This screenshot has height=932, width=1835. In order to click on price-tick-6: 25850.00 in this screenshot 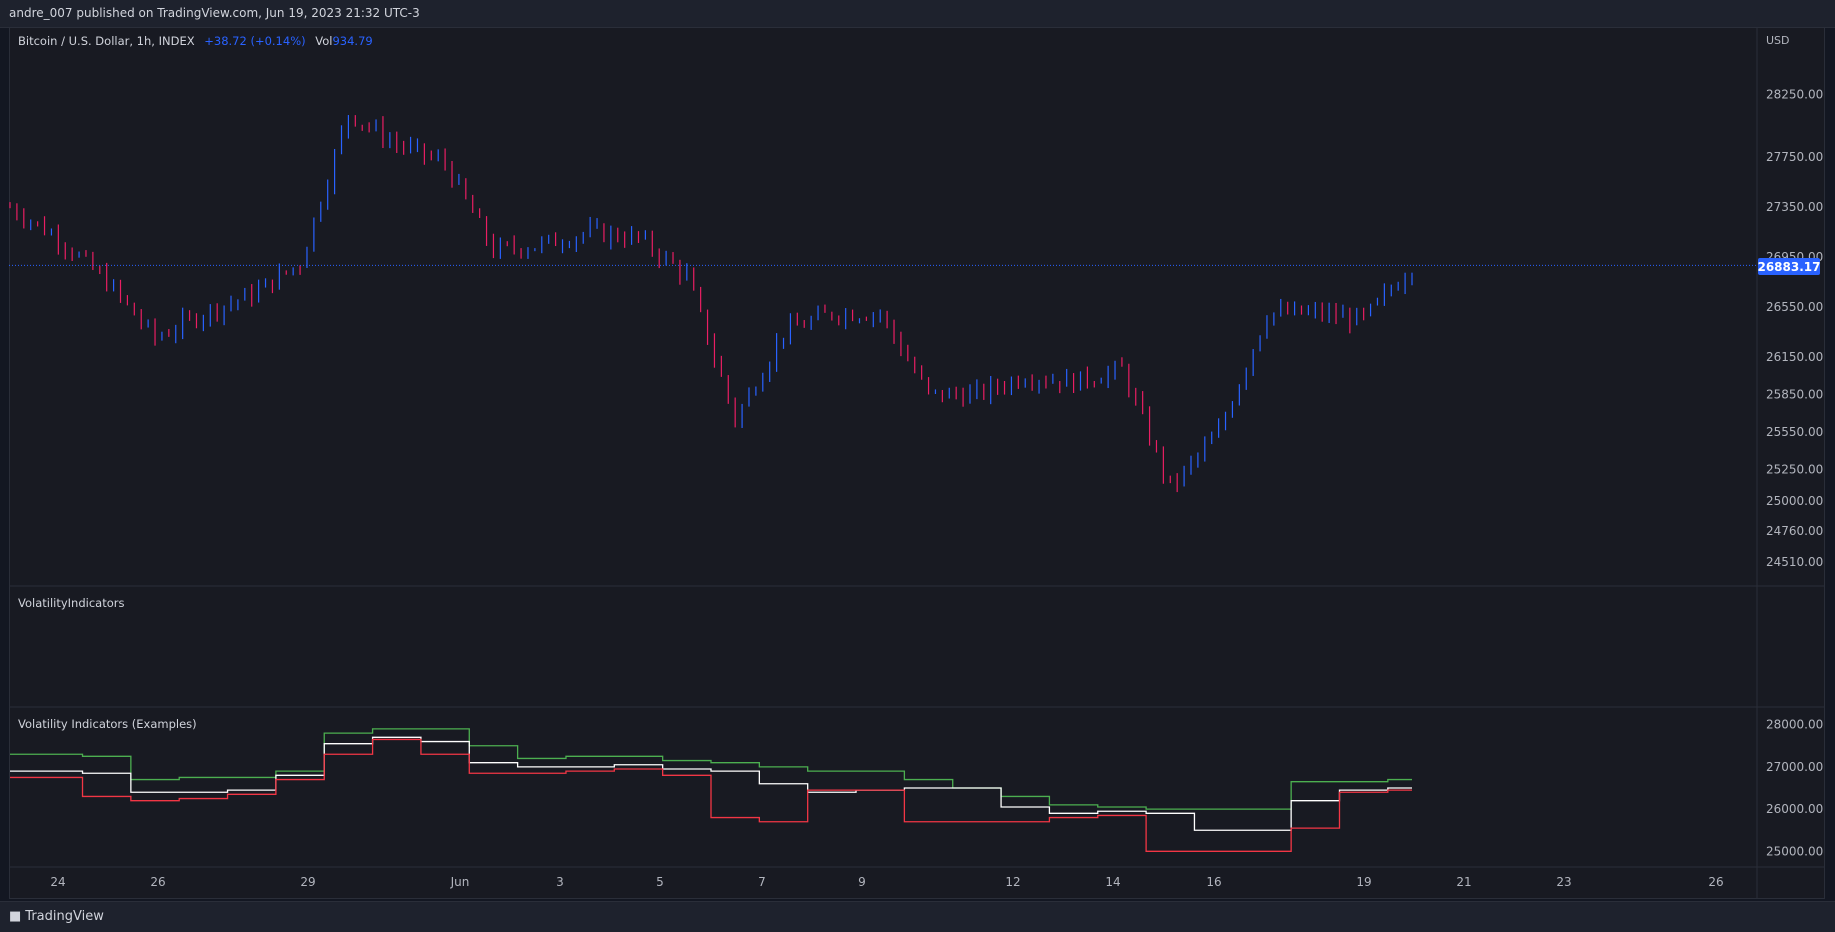, I will do `click(1794, 395)`.